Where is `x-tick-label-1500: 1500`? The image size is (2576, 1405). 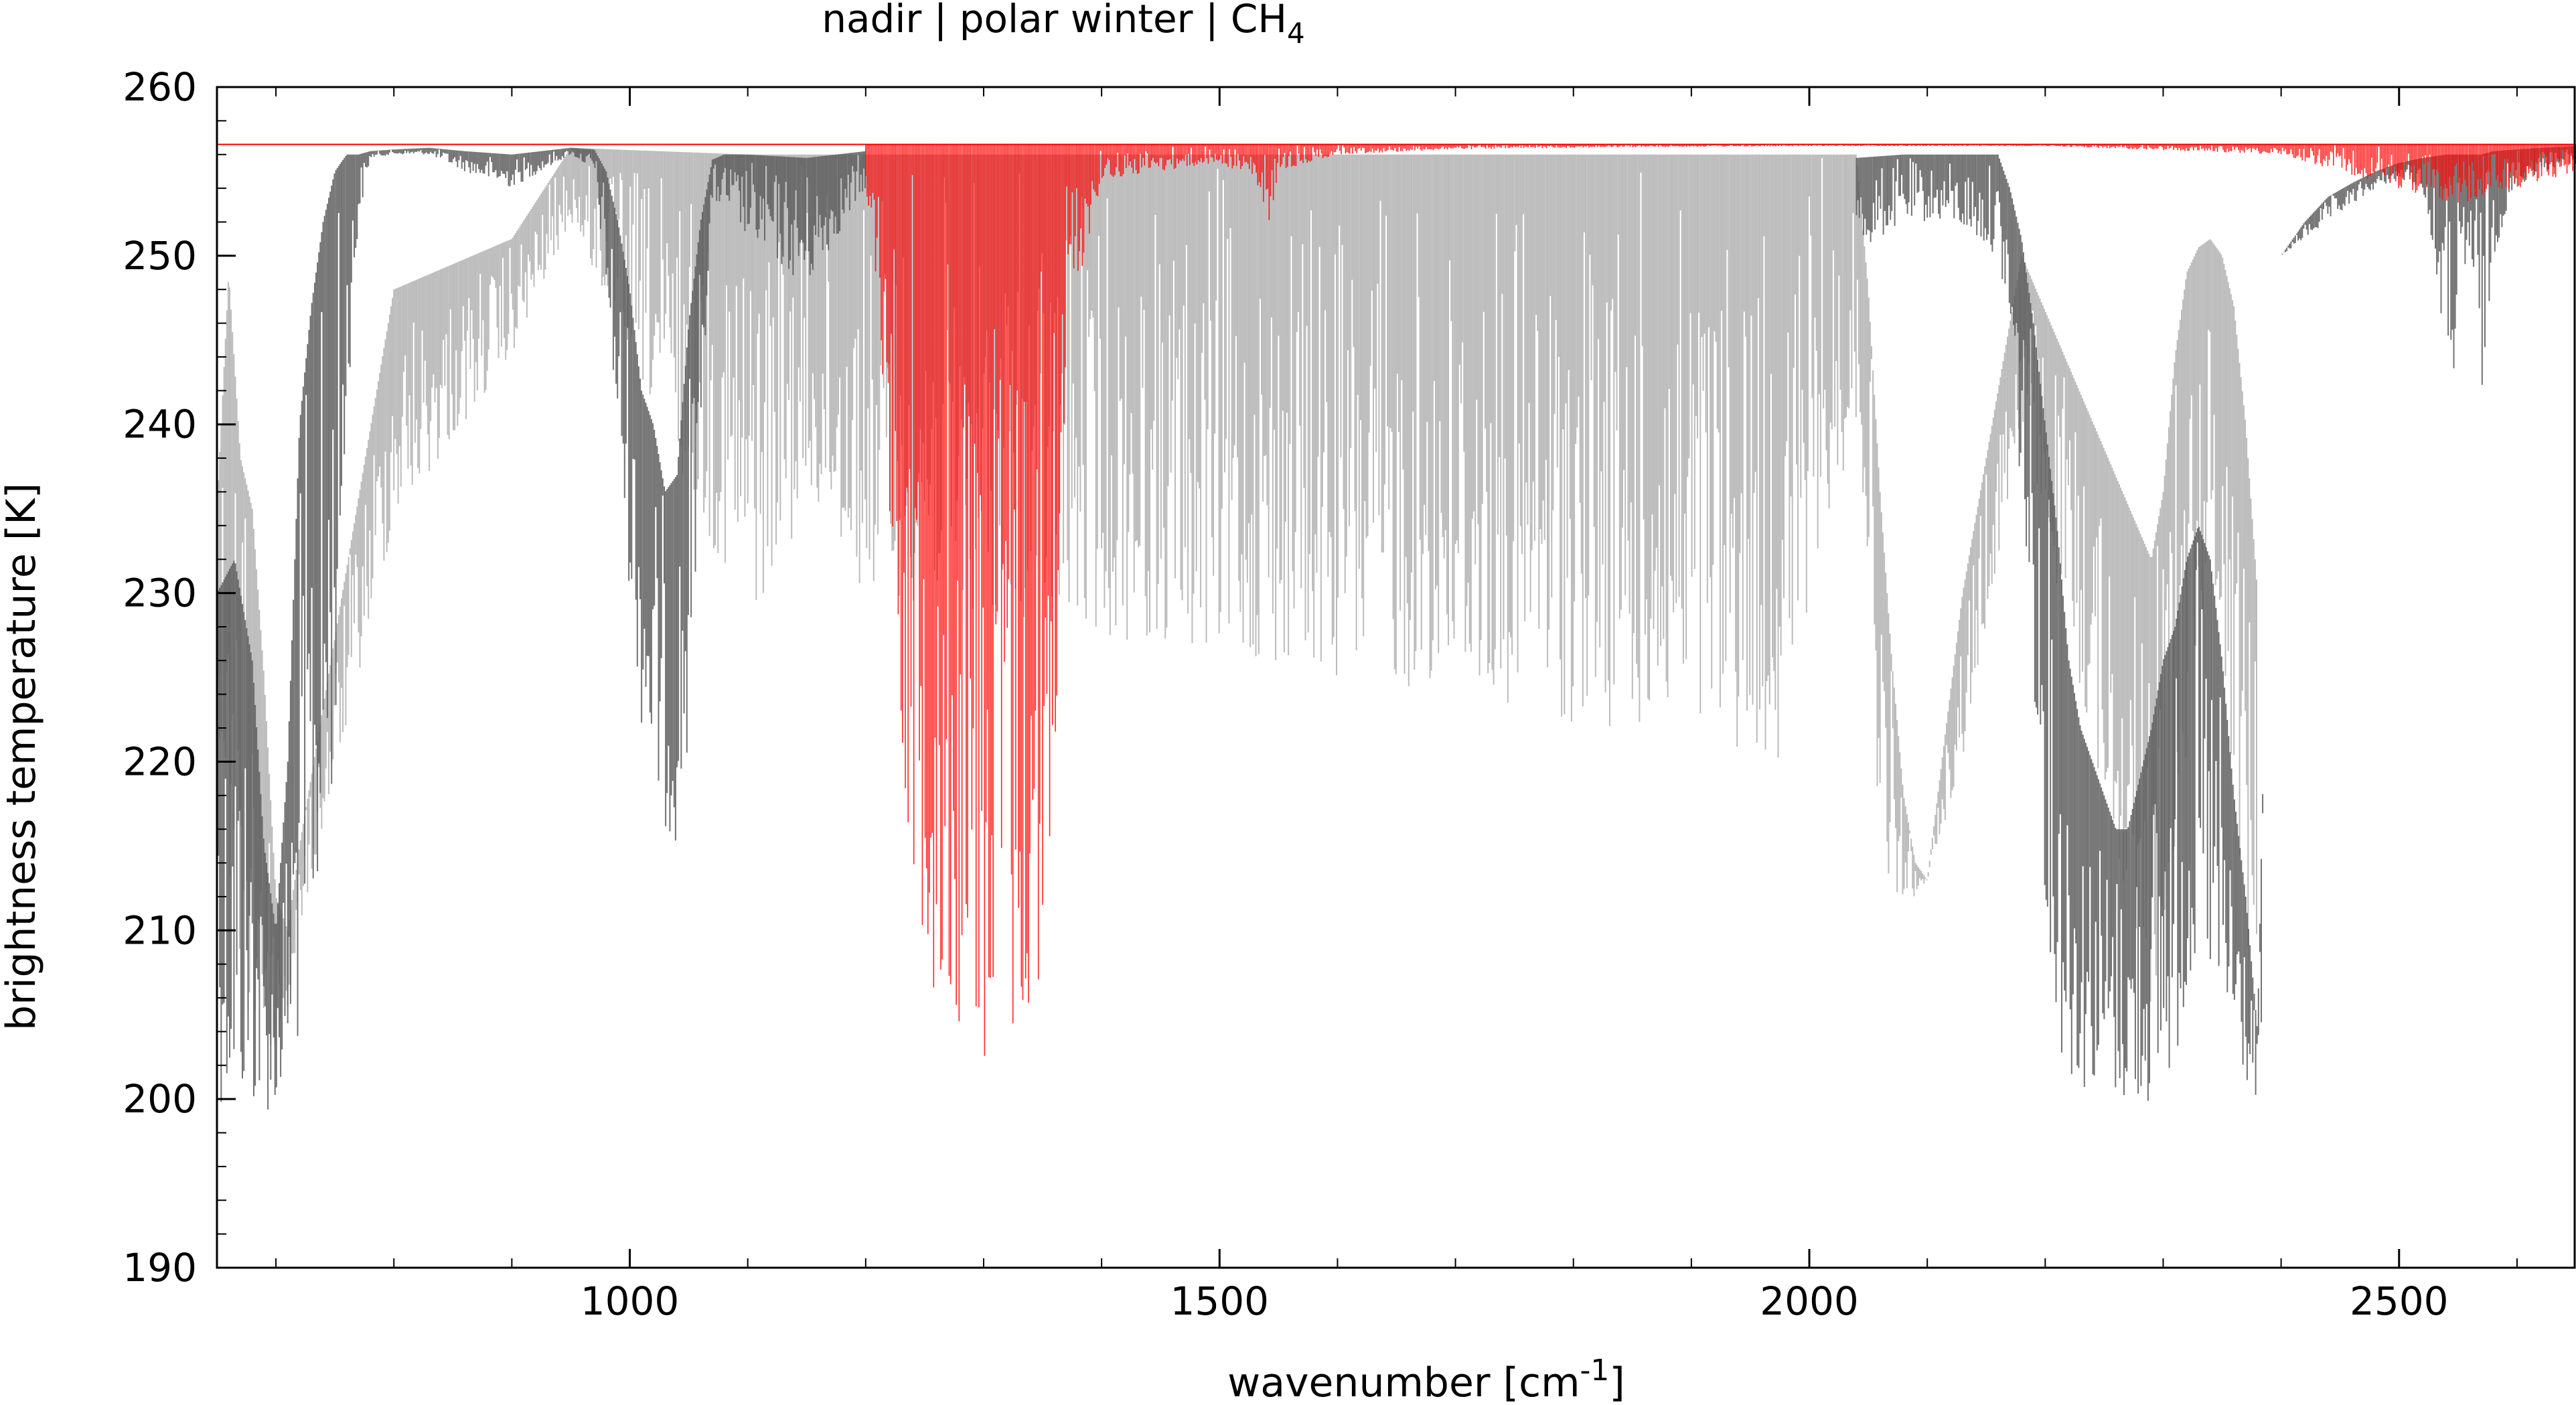
x-tick-label-1500: 1500 is located at coordinates (1219, 1301).